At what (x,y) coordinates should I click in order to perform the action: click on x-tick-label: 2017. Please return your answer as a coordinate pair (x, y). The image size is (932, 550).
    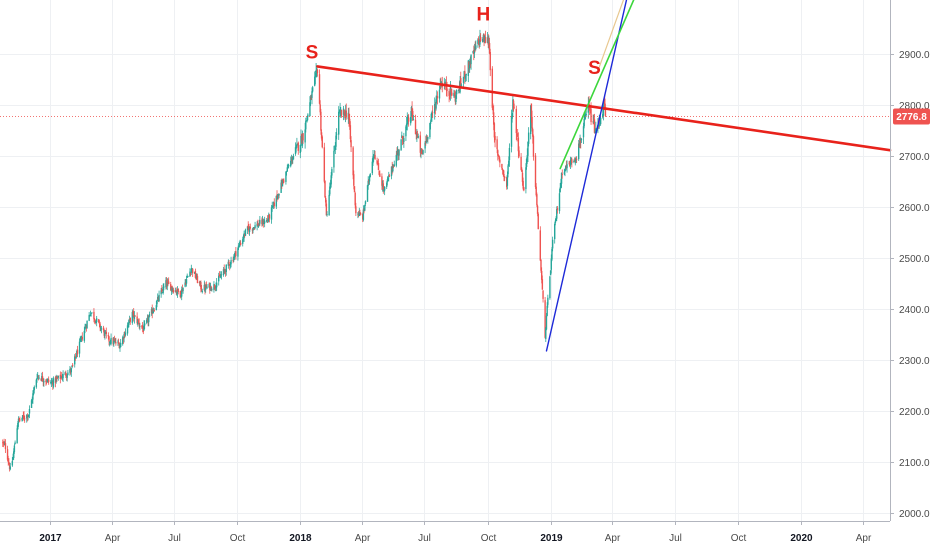
    Looking at the image, I should click on (50, 538).